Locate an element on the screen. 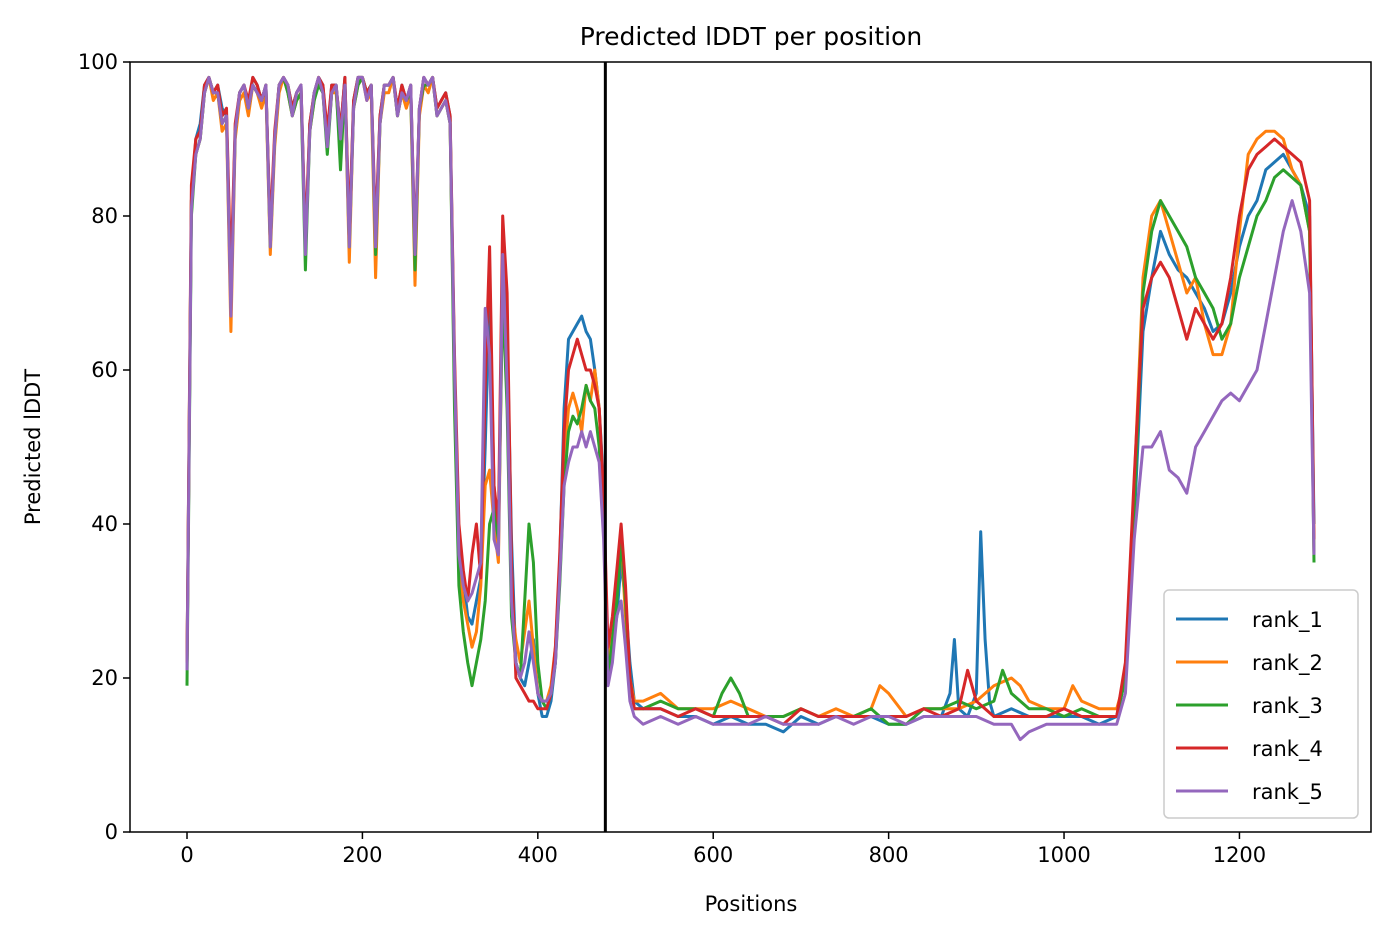 The width and height of the screenshot is (1391, 939). chart-title: Predicted lDDT per position is located at coordinates (751, 36).